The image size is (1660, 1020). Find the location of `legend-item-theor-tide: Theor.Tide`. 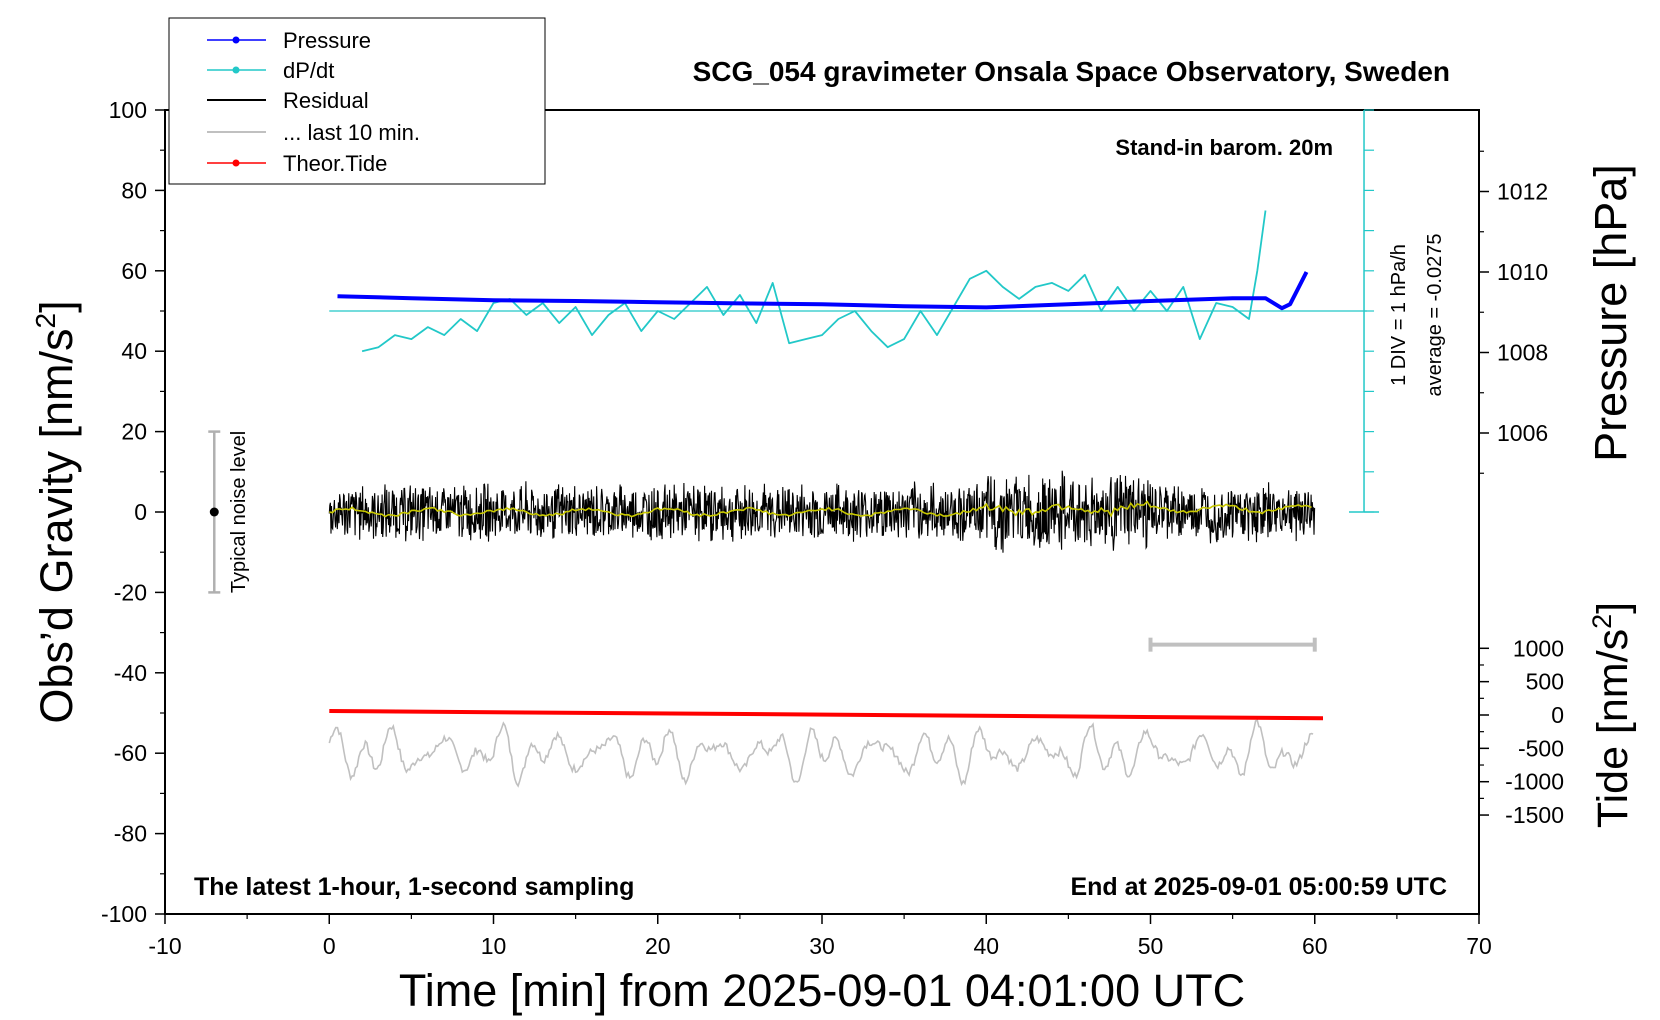

legend-item-theor-tide: Theor.Tide is located at coordinates (297, 163).